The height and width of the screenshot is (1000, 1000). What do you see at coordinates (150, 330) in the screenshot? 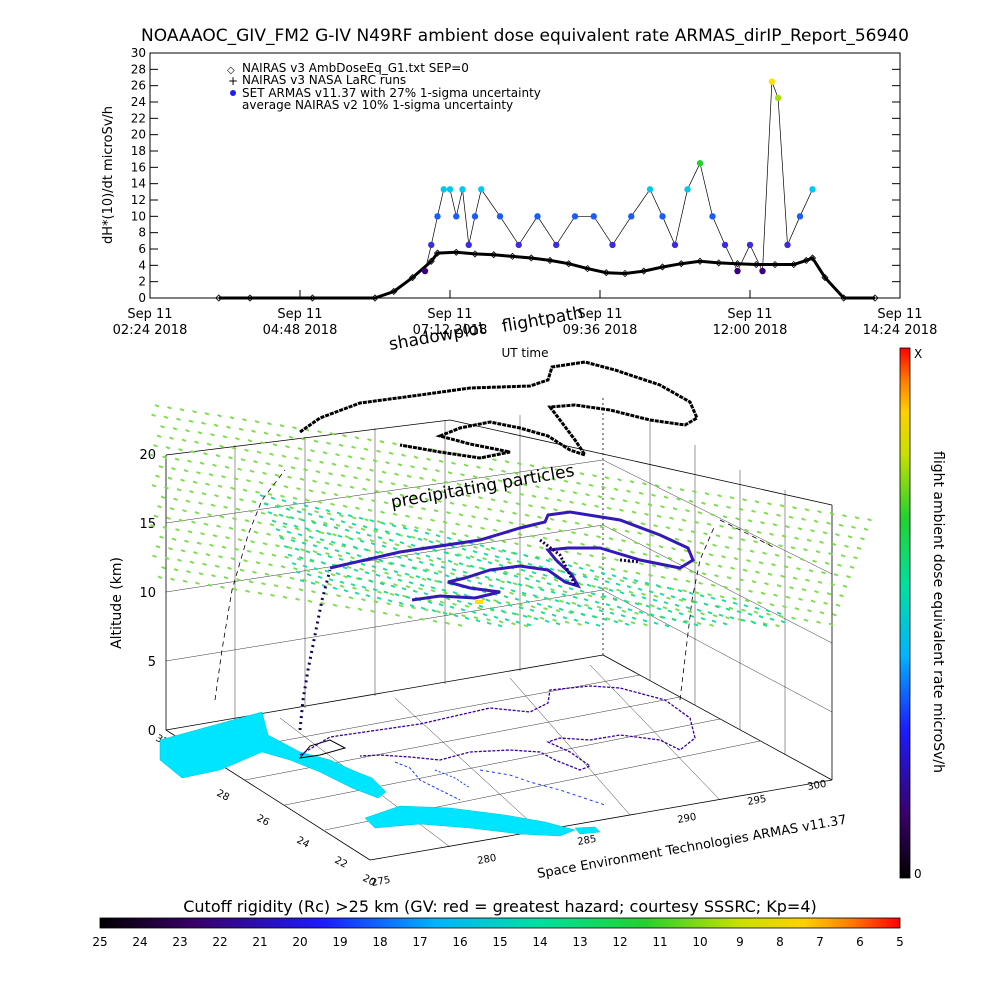
I see `x-tick-label: 02:24 2018` at bounding box center [150, 330].